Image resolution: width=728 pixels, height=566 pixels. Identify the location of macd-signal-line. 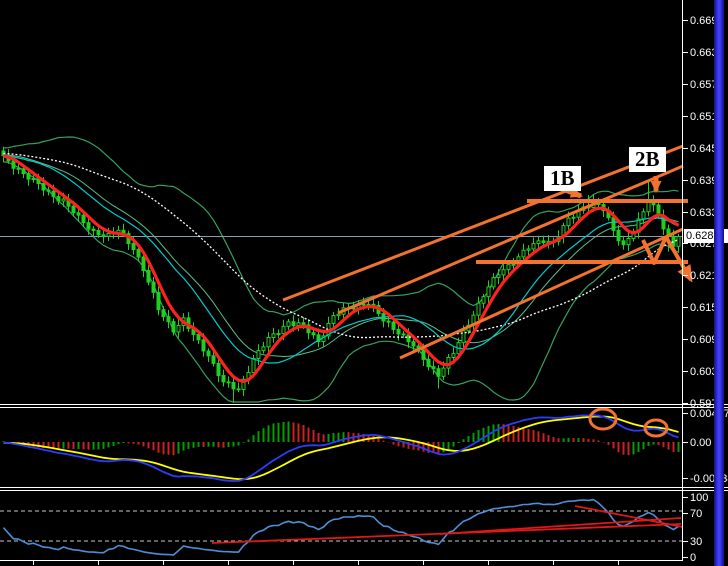
(341, 448).